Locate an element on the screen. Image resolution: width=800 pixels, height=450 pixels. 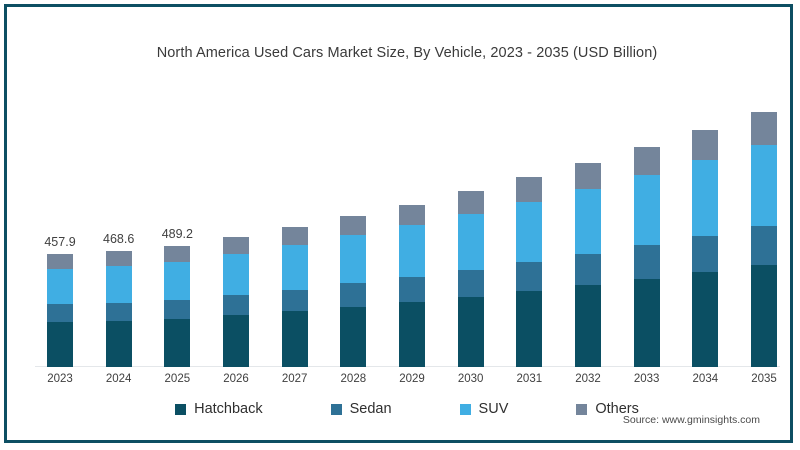
legend-label: Sedan is located at coordinates (370, 409).